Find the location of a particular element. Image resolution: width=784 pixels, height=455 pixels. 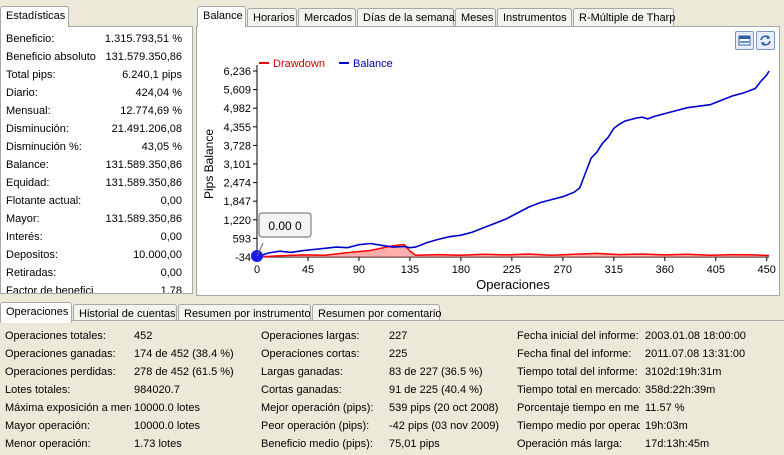

stat-row: Beneficio: 1.315.793,51 % is located at coordinates (94, 39).